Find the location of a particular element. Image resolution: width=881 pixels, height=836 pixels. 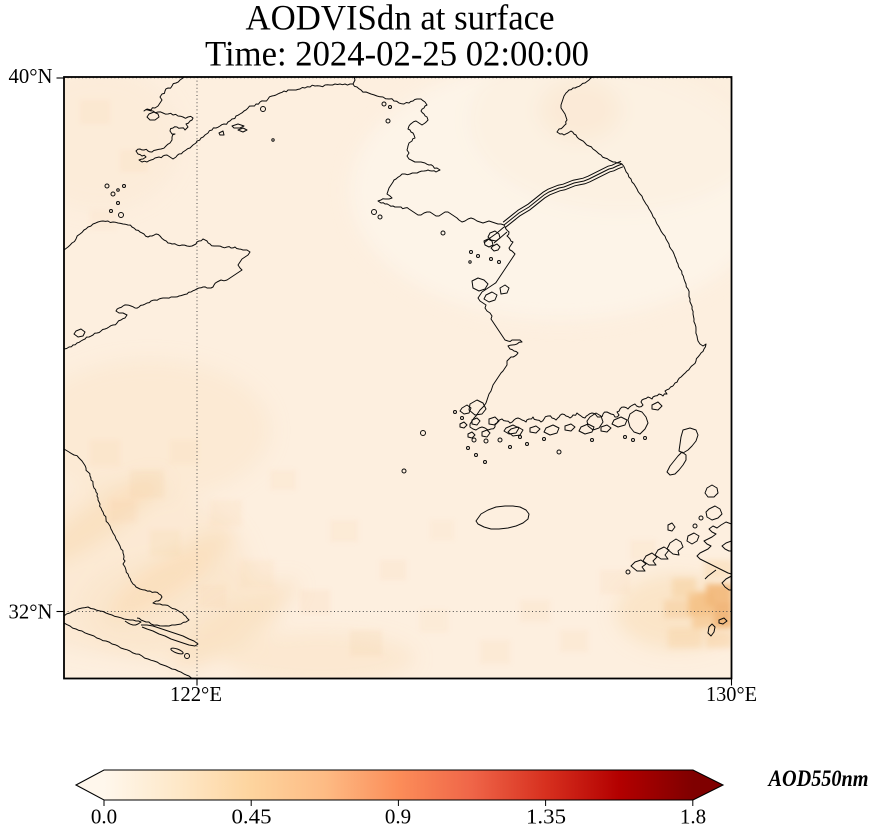

svg-text: 40°N is located at coordinates (31, 76).